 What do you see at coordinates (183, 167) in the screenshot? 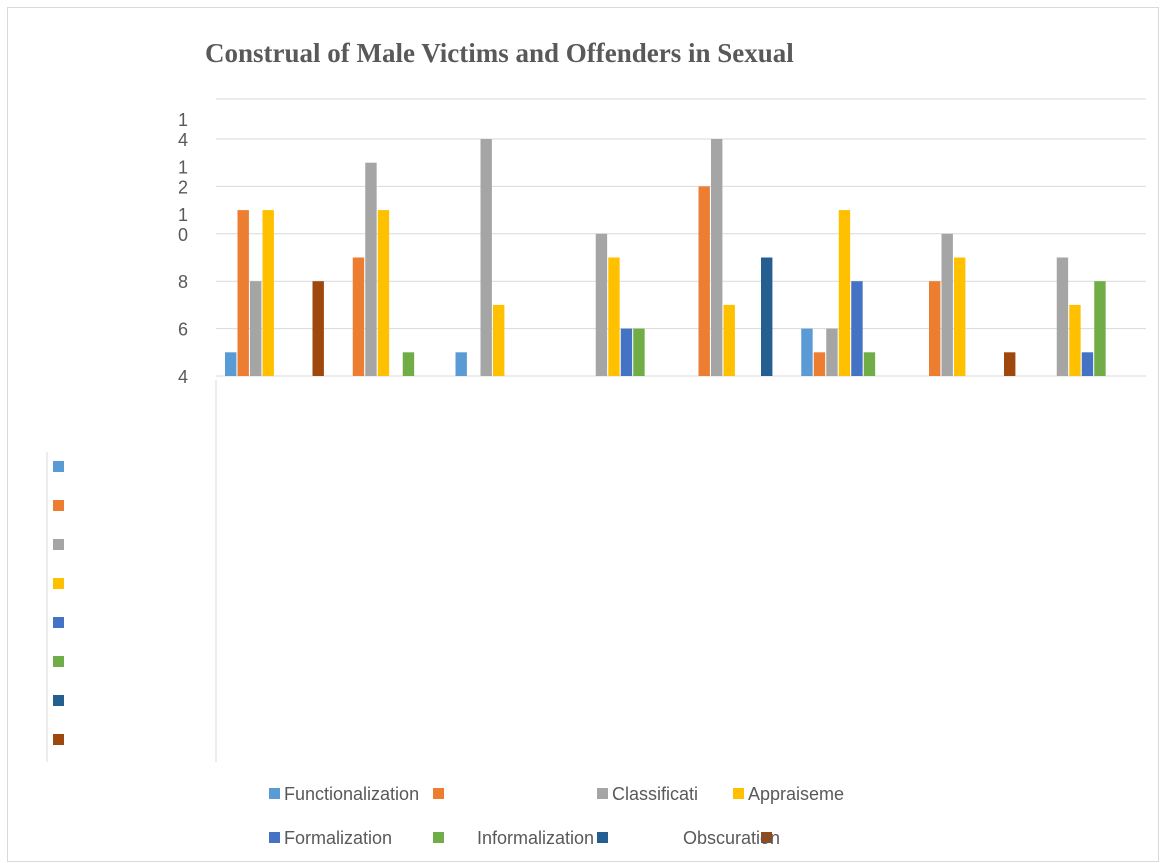
I see `y-tick-label-4-upper: 1` at bounding box center [183, 167].